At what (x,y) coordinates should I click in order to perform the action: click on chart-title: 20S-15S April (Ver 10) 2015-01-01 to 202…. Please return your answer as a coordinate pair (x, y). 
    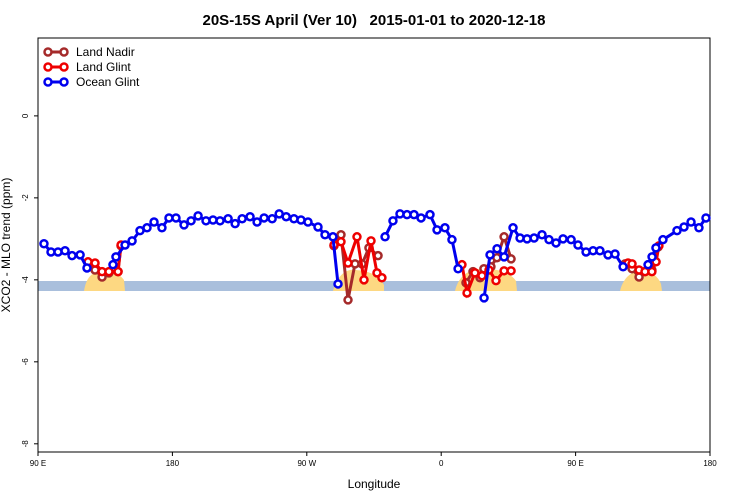
    Looking at the image, I should click on (374, 20).